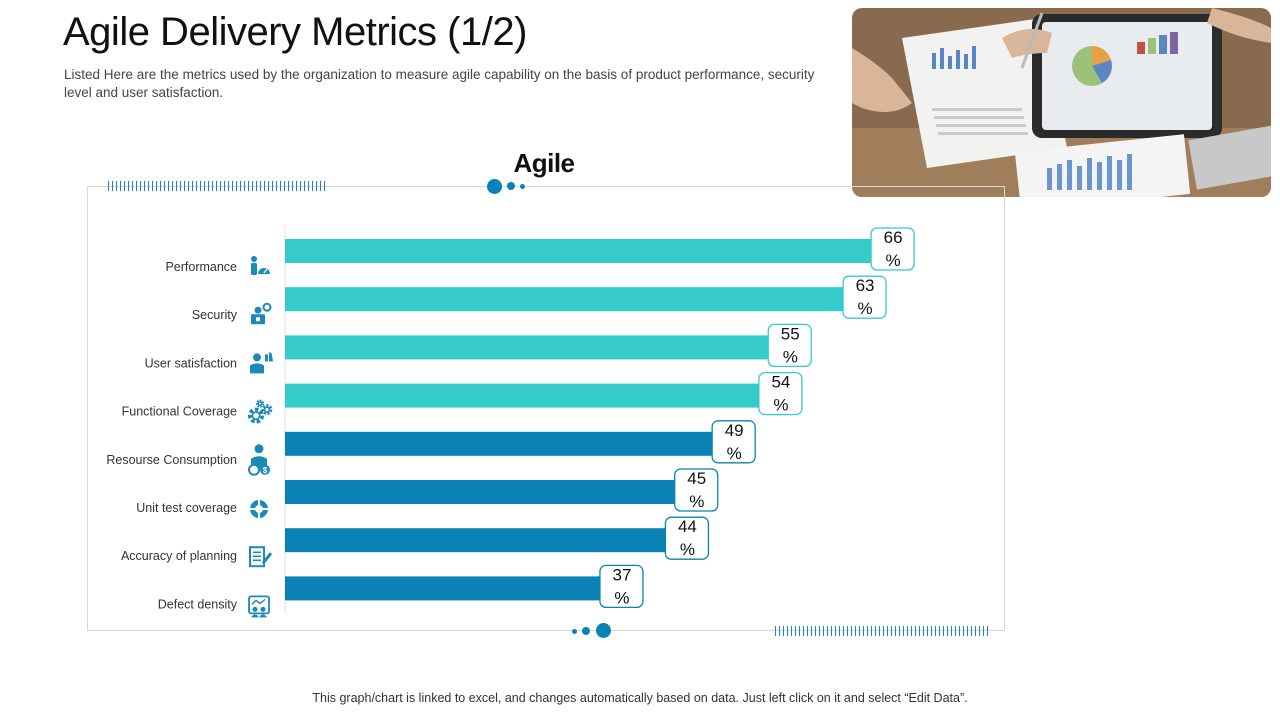 The image size is (1280, 720). Describe the element at coordinates (882, 631) in the screenshot. I see `decorative-hatch-bottom` at that location.